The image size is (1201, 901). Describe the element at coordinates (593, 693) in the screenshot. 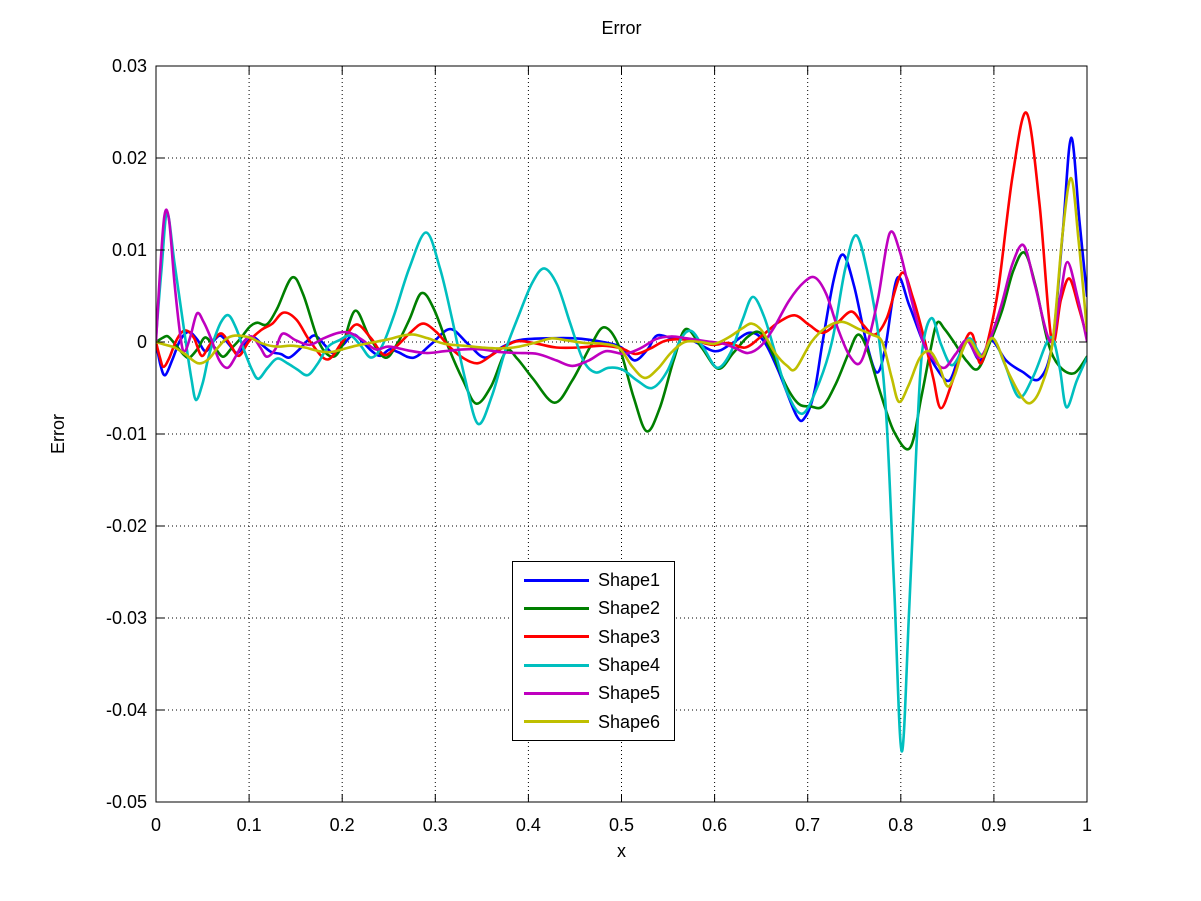

I see `legend-entry-Shape5: Shape5` at that location.